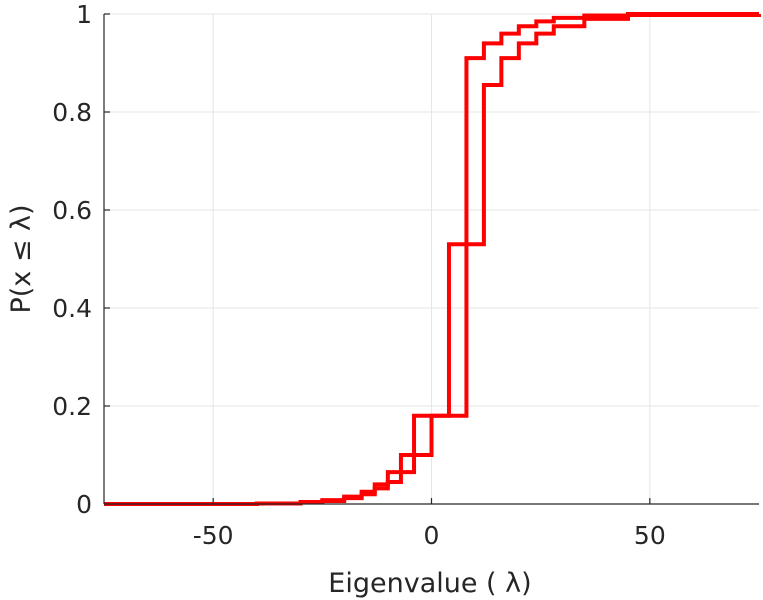 The height and width of the screenshot is (600, 763). I want to click on y-tick-label: 0.4, so click(72, 308).